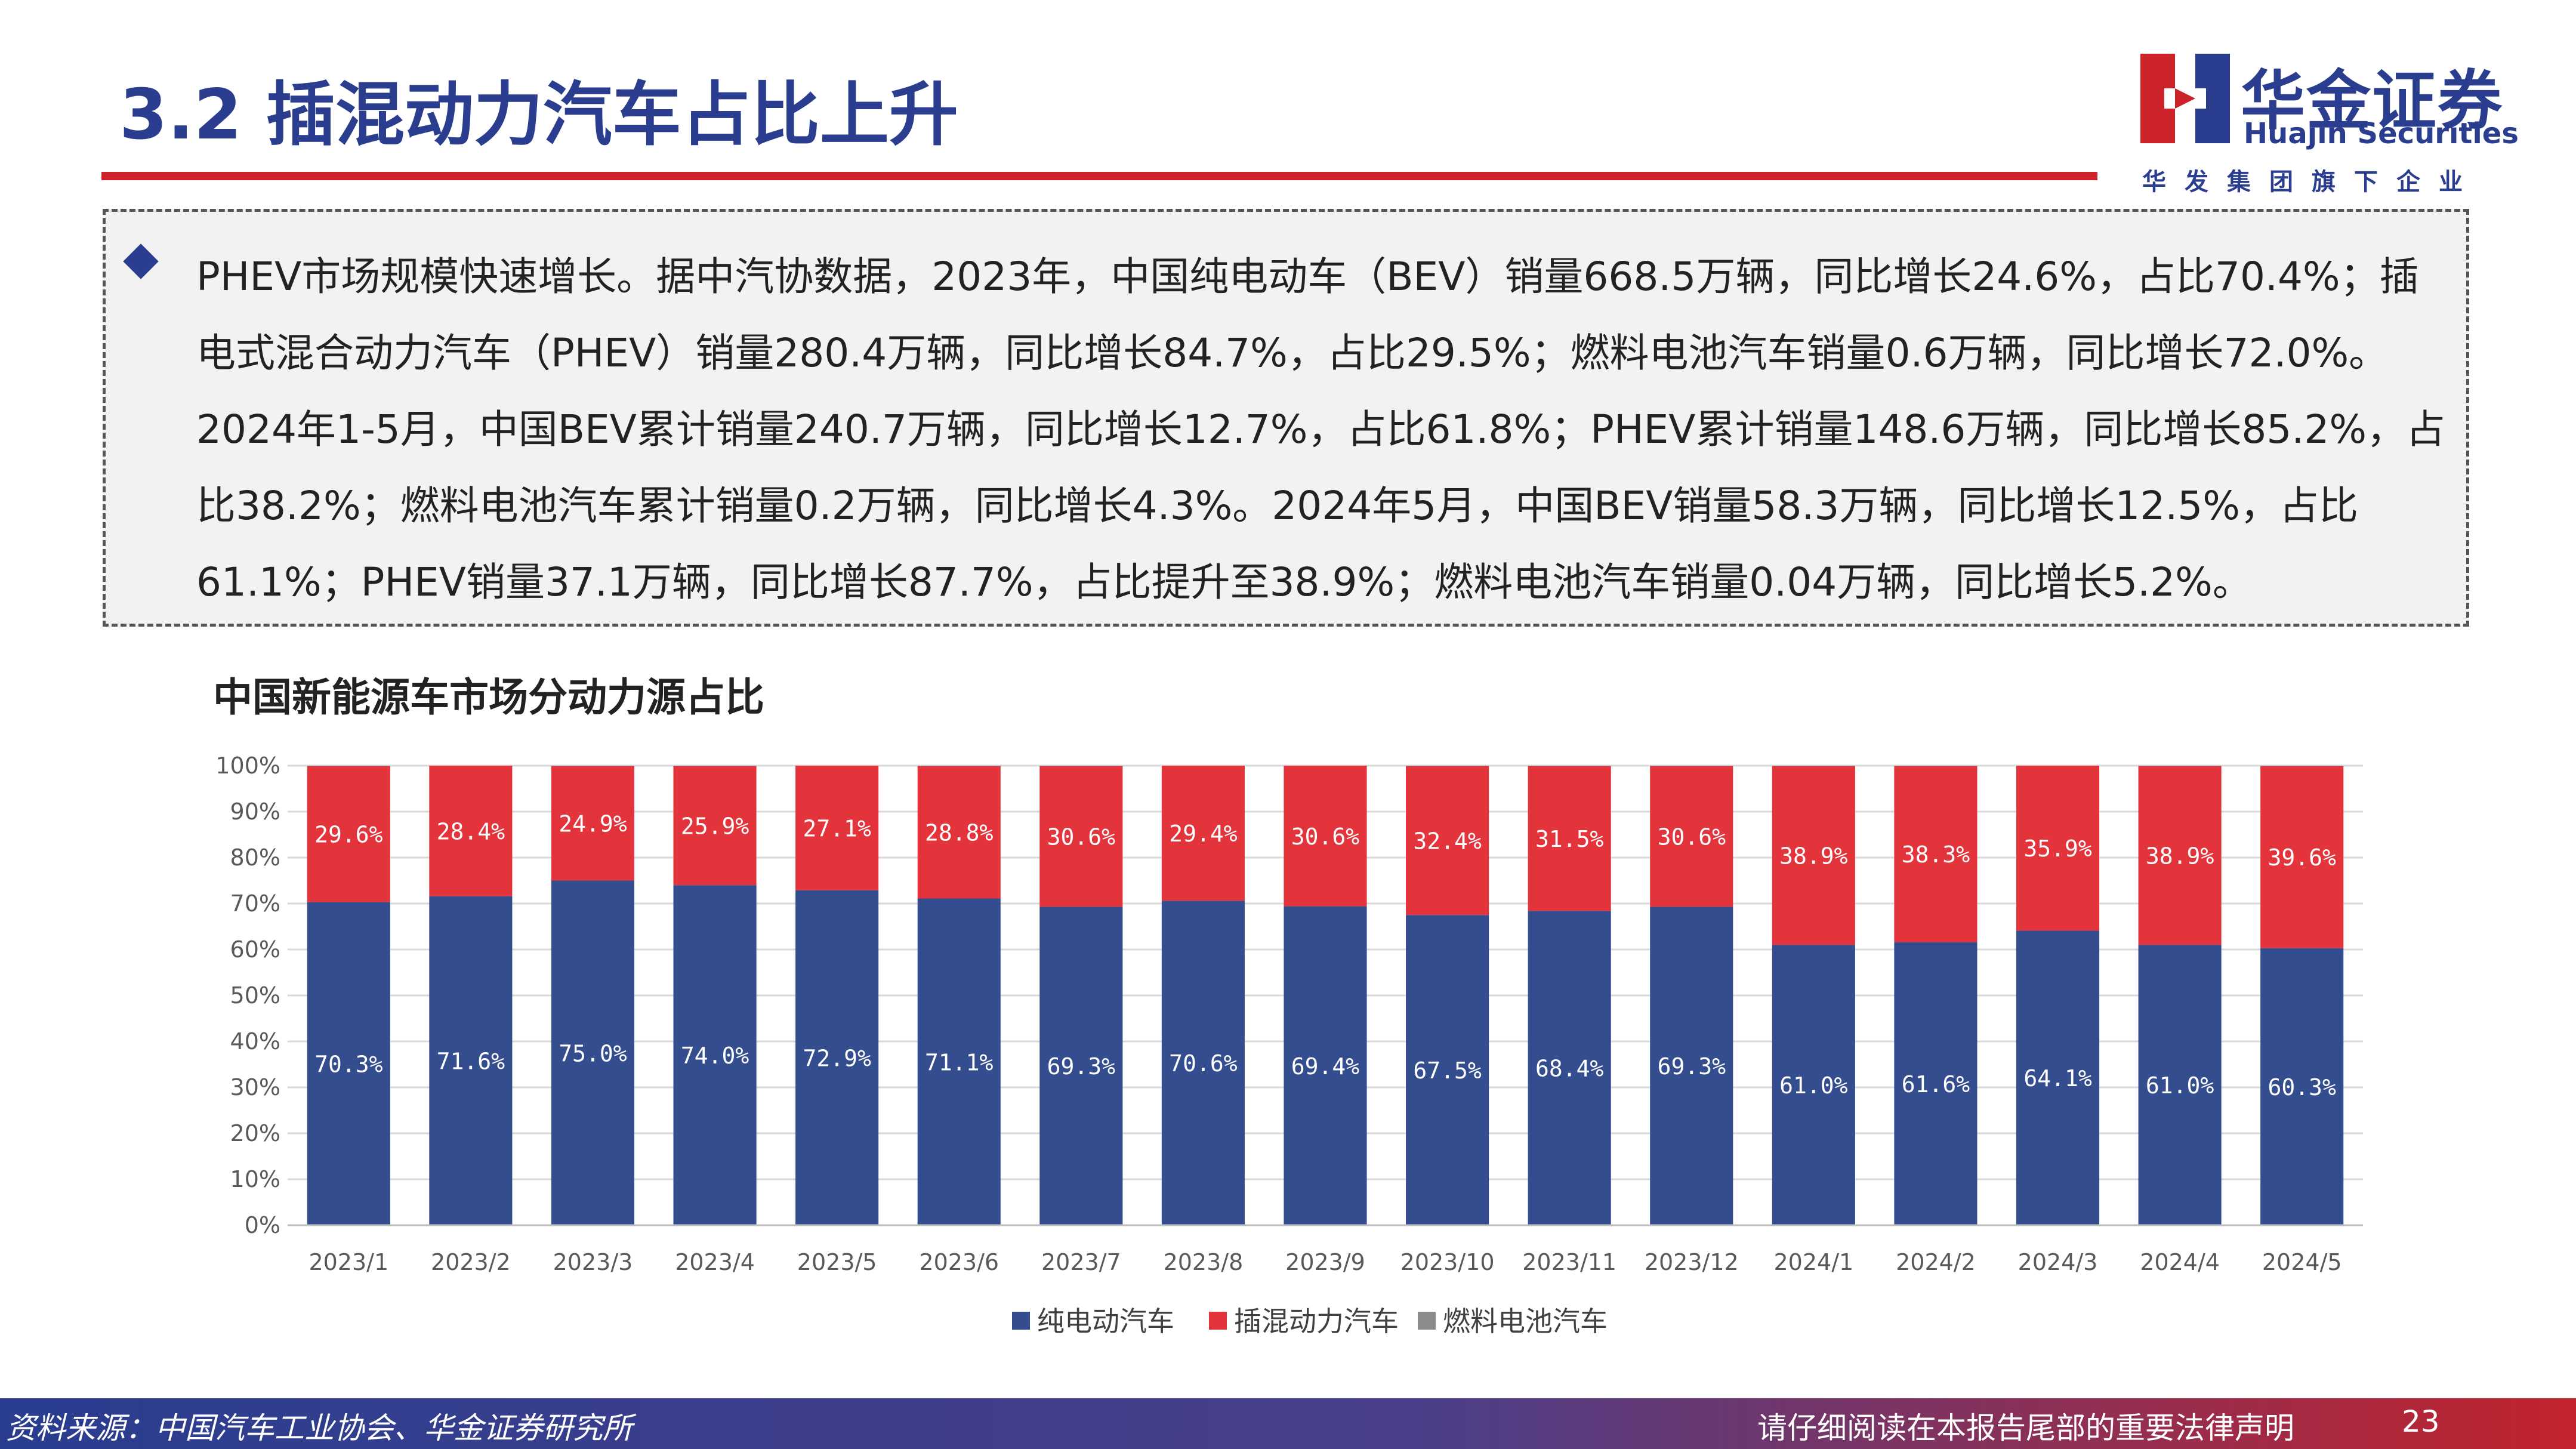  What do you see at coordinates (715, 1056) in the screenshot?
I see `data-label: 74.0%` at bounding box center [715, 1056].